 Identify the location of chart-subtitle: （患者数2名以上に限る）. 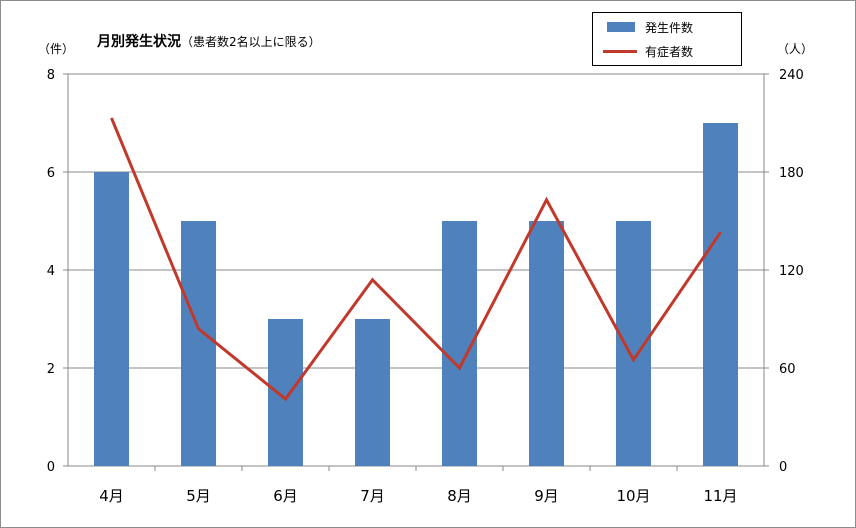
(251, 42).